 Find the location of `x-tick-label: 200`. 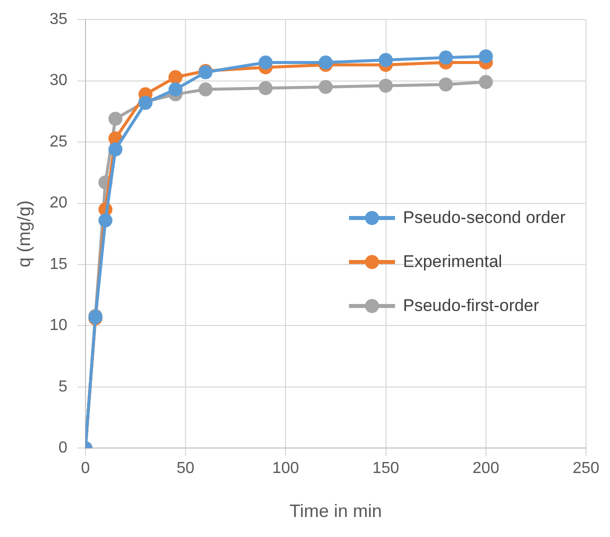

x-tick-label: 200 is located at coordinates (486, 469).